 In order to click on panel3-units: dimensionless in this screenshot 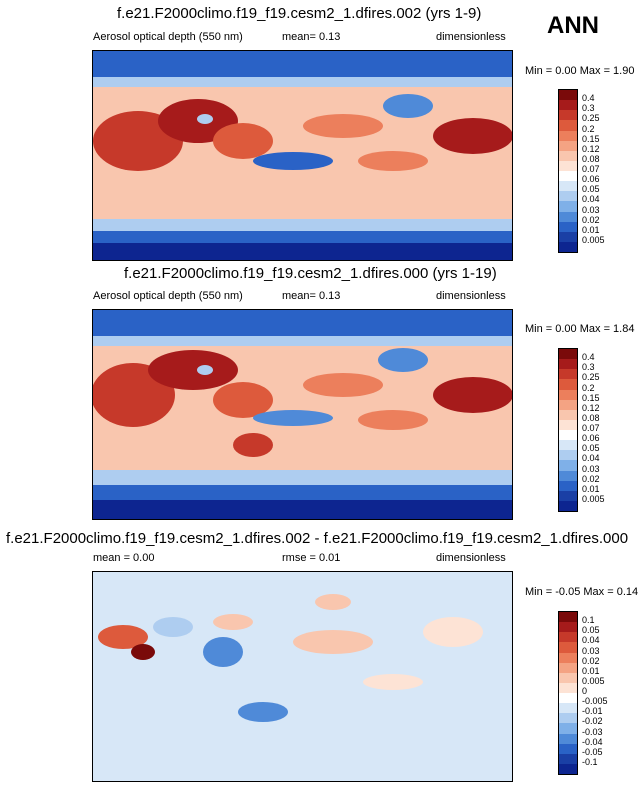, I will do `click(471, 558)`.